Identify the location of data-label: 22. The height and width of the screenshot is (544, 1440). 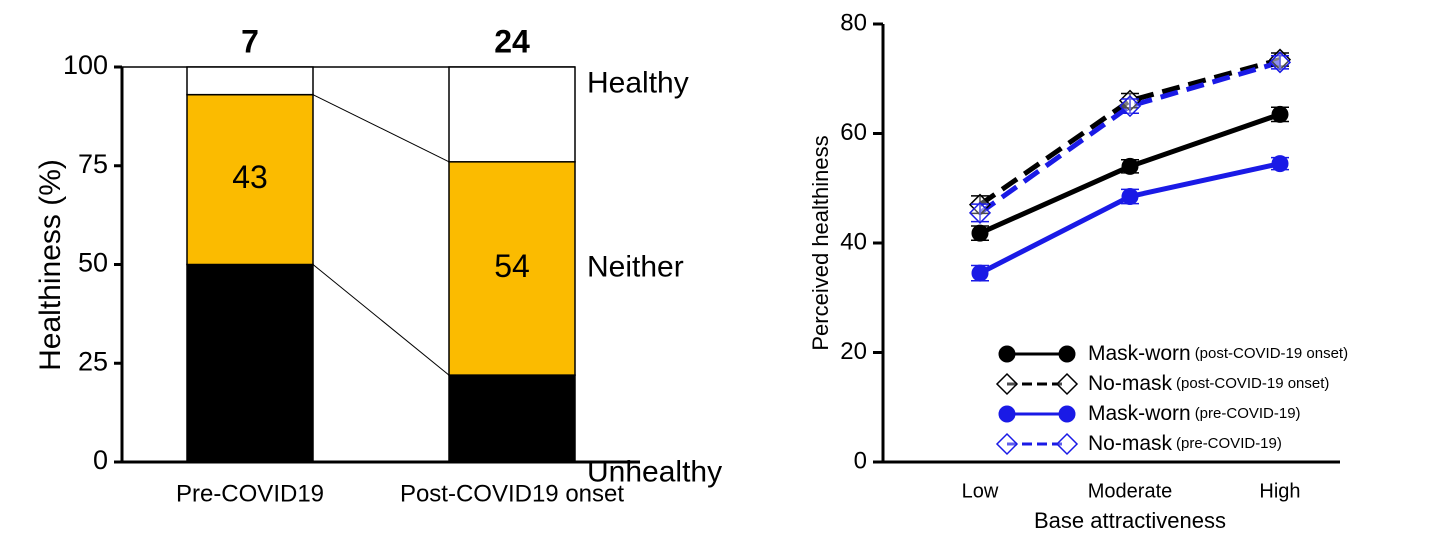
(512, 416).